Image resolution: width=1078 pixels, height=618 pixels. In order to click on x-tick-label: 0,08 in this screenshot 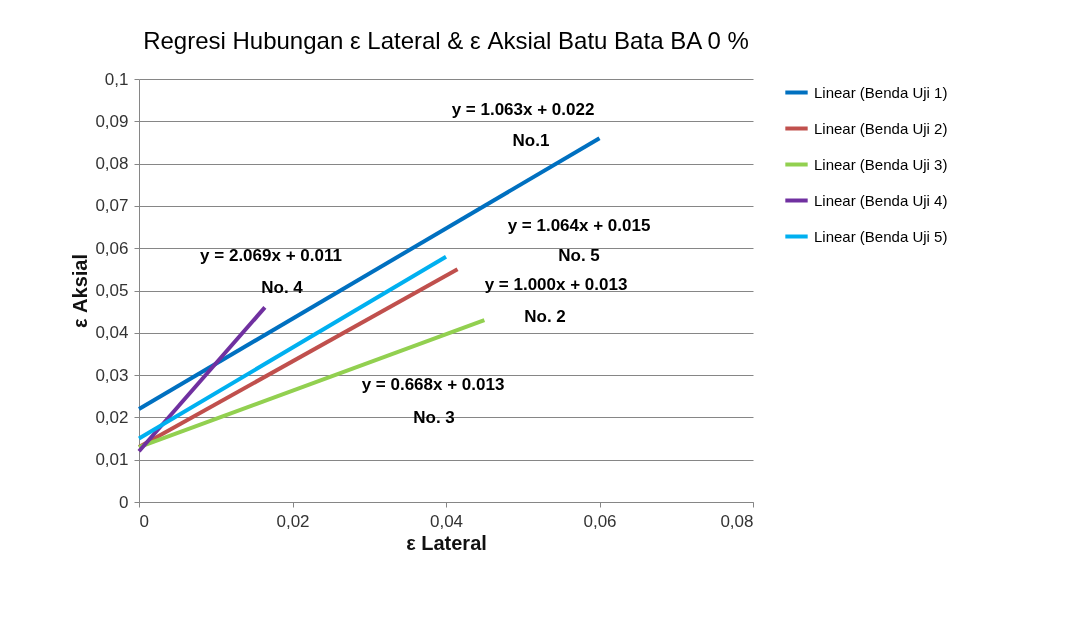, I will do `click(737, 521)`.